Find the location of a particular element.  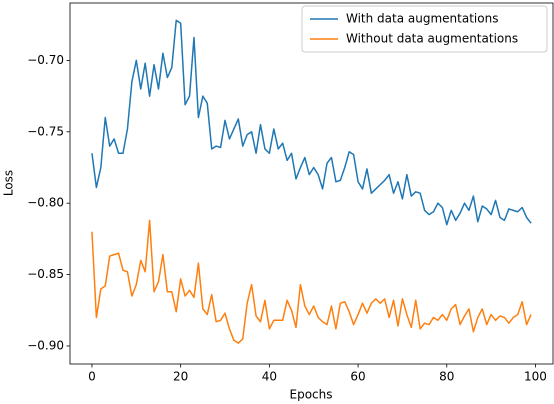

legend-label: With data augmentations is located at coordinates (422, 19).